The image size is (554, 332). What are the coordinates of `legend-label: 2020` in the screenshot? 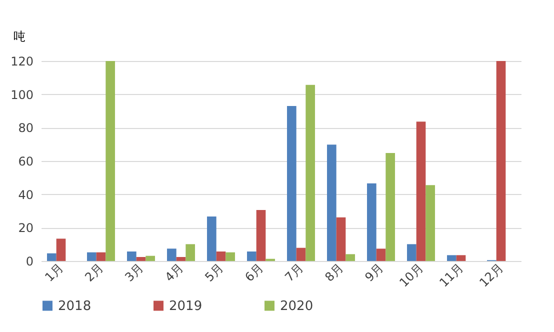 It's located at (297, 306).